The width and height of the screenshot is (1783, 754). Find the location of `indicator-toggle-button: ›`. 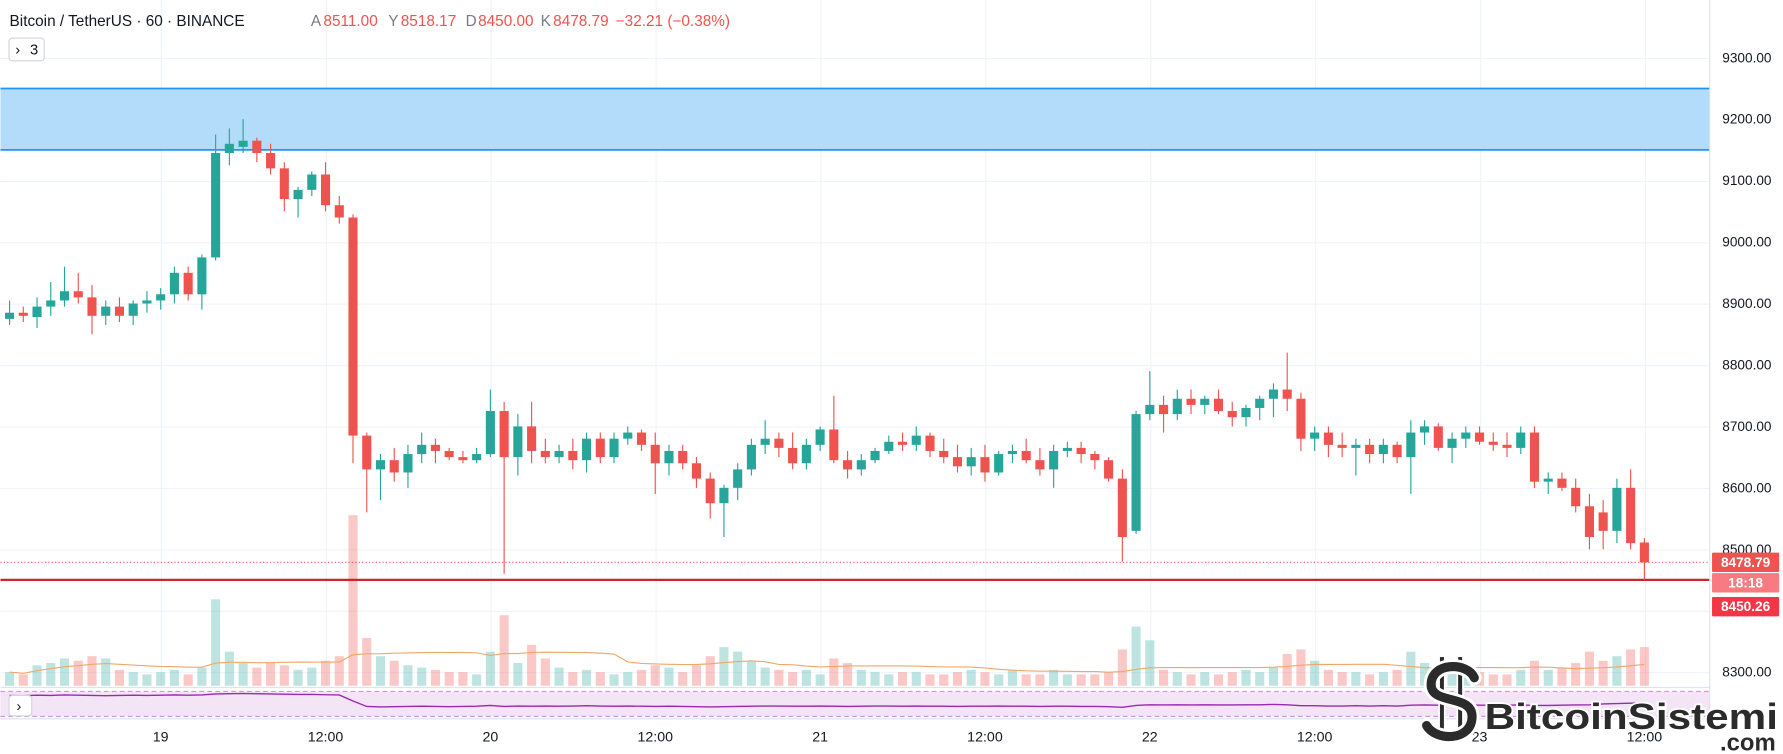

indicator-toggle-button: › is located at coordinates (20, 705).